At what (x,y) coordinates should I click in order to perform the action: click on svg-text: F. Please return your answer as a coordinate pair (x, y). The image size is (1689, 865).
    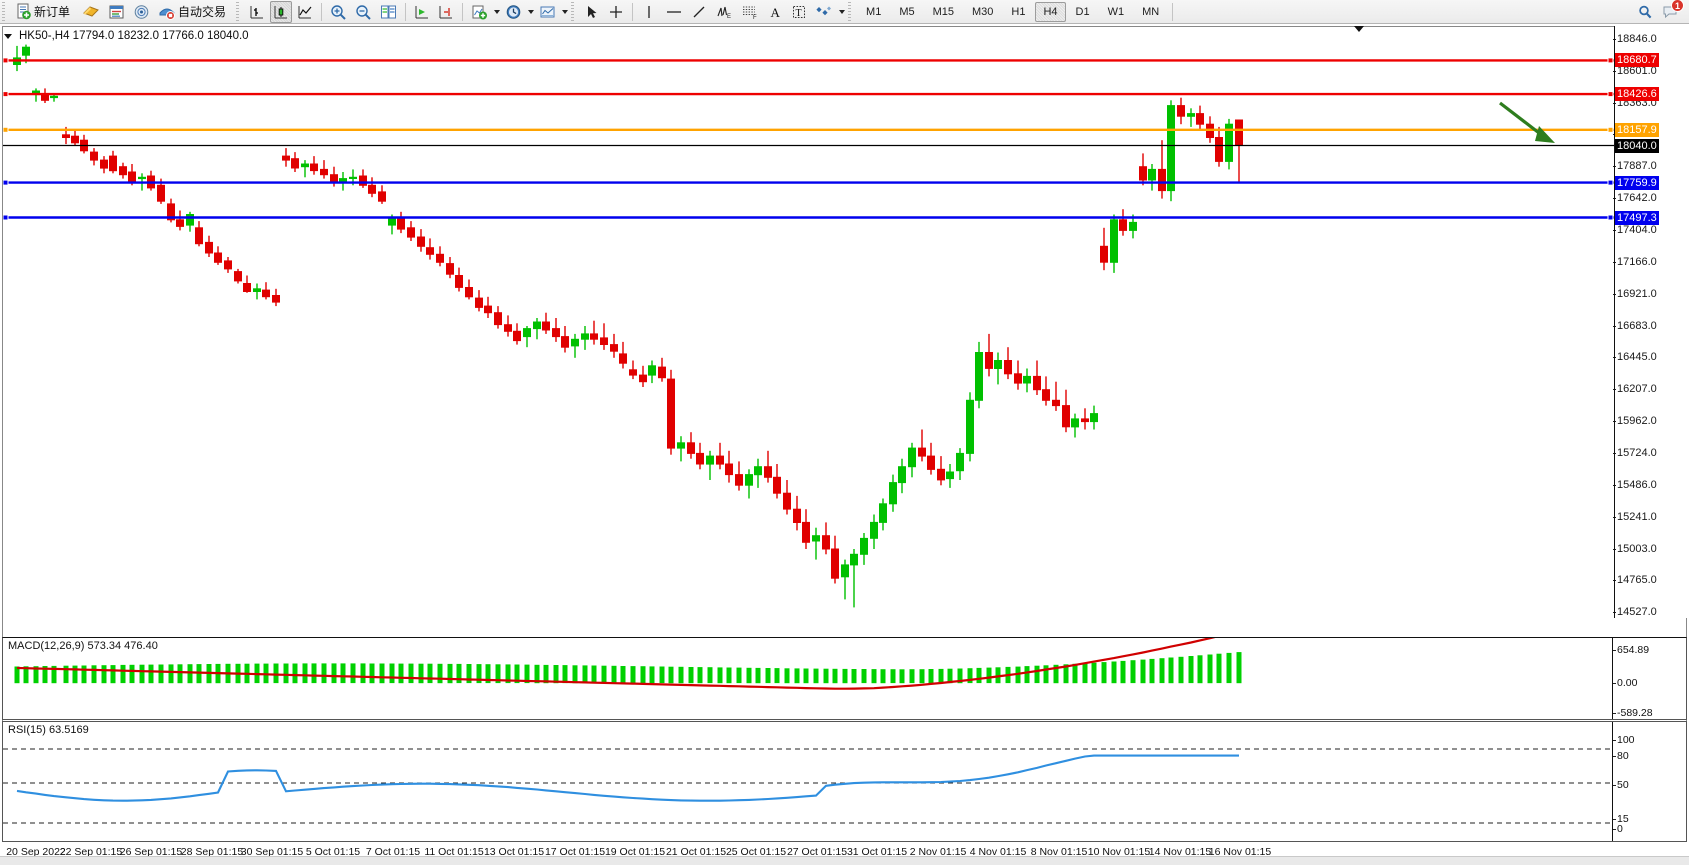
    Looking at the image, I should click on (755, 17).